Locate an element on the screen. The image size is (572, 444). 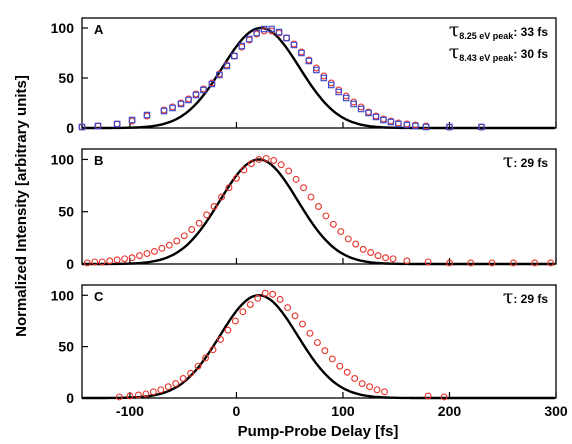
x-tick-label: -100 is located at coordinates (130, 411).